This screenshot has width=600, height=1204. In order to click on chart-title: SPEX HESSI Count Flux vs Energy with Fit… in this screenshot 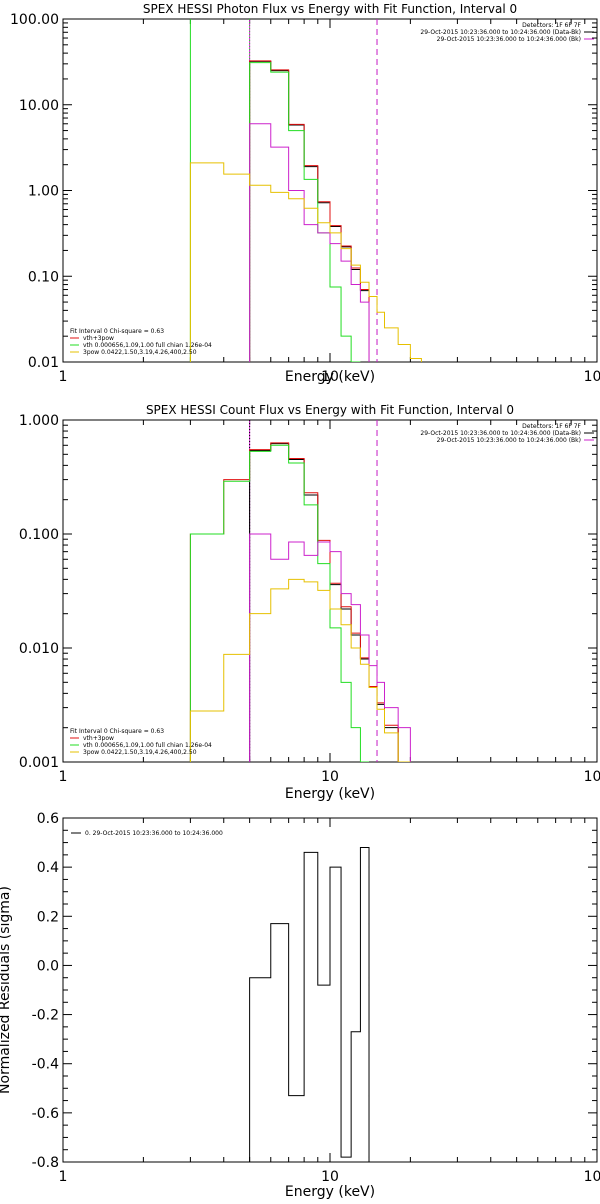, I will do `click(330, 410)`.